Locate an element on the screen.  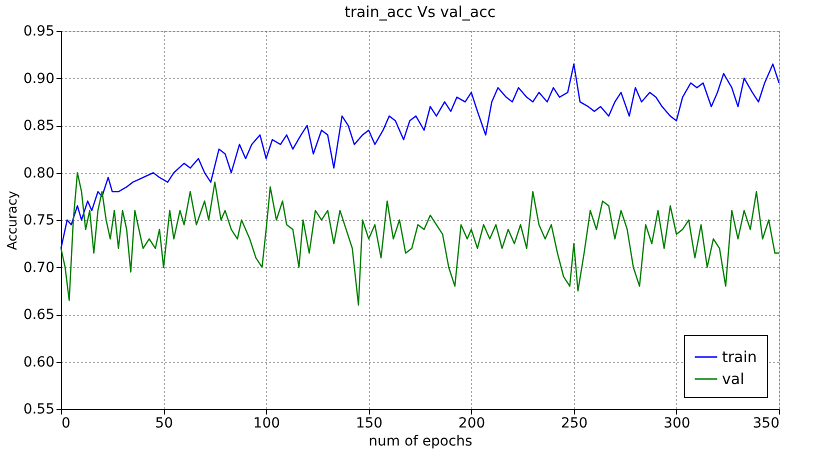
y-tick-label: 0.85 is located at coordinates (38, 126).